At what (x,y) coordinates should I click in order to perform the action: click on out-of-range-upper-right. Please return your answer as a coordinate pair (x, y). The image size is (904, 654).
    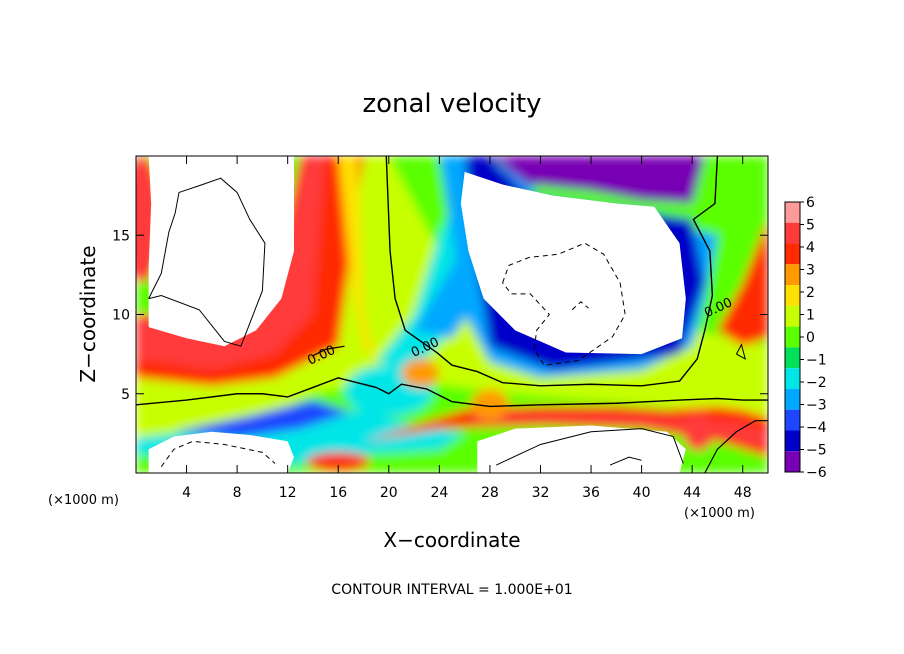
    Looking at the image, I should click on (573, 263).